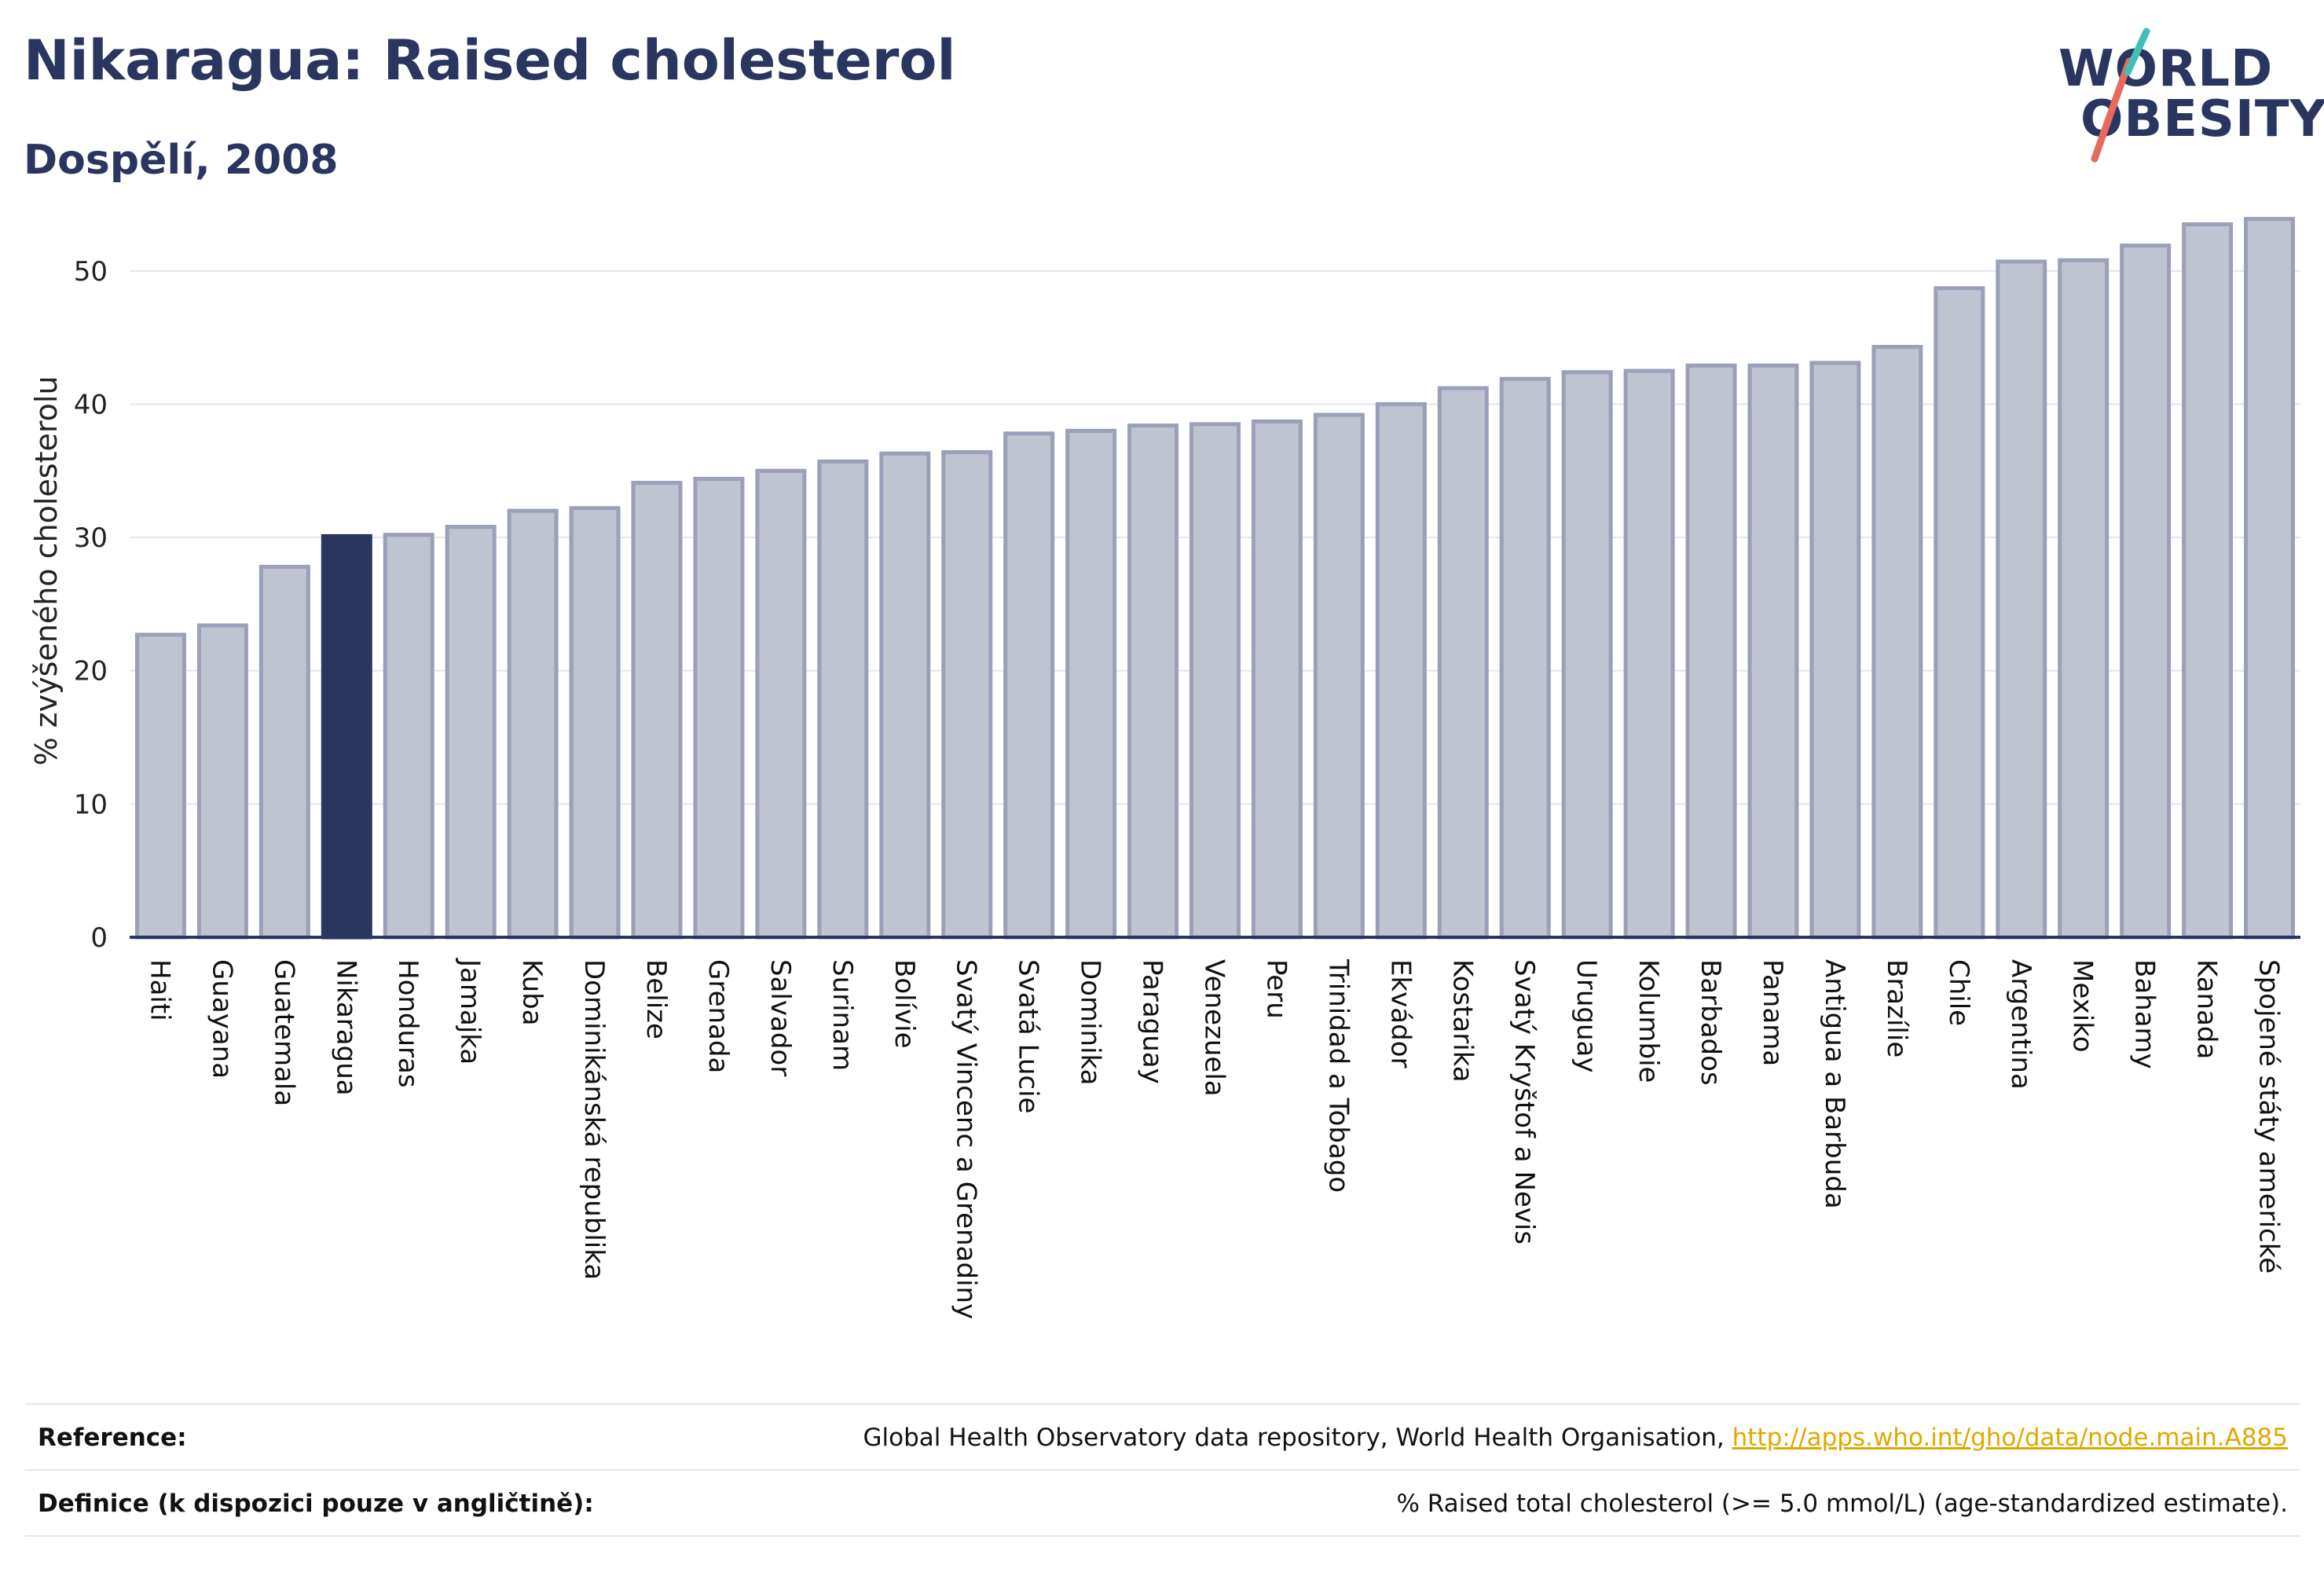  Describe the element at coordinates (2202, 119) in the screenshot. I see `logo-line-2: OBESITY` at that location.